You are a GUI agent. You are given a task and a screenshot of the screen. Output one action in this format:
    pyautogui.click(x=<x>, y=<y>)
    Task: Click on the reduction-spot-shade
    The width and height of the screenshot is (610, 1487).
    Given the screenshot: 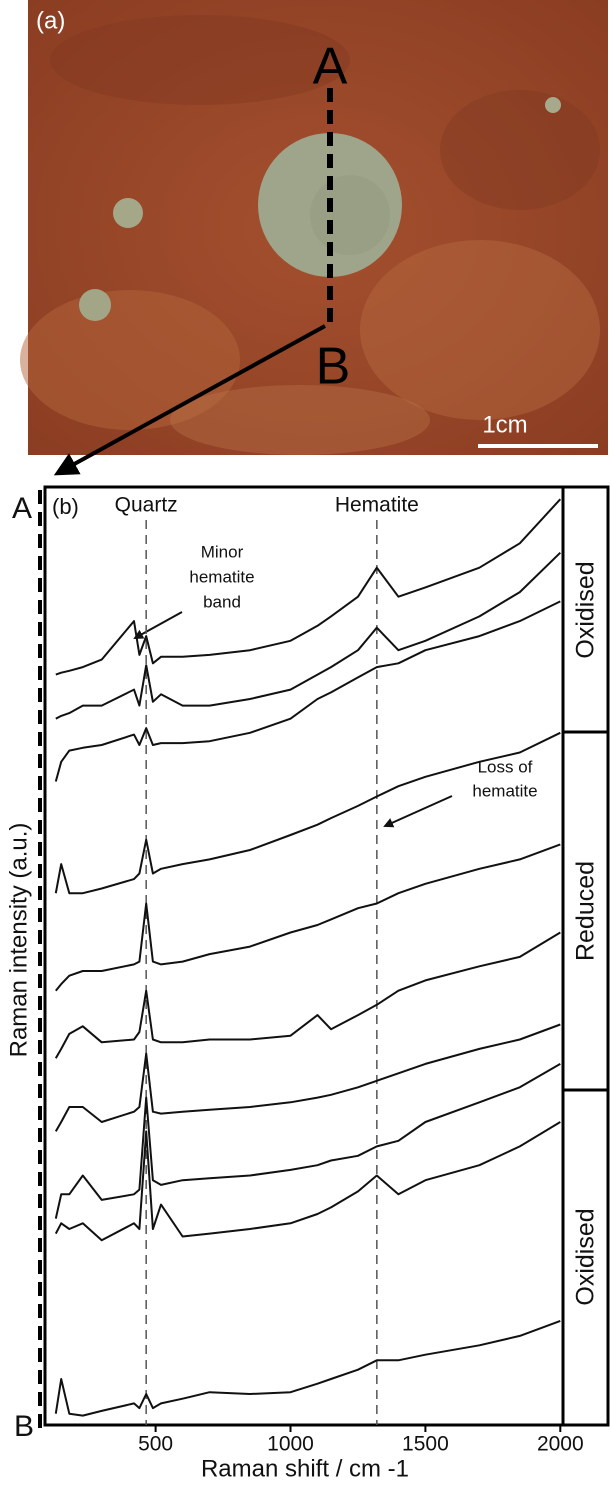 What is the action you would take?
    pyautogui.click(x=350, y=215)
    